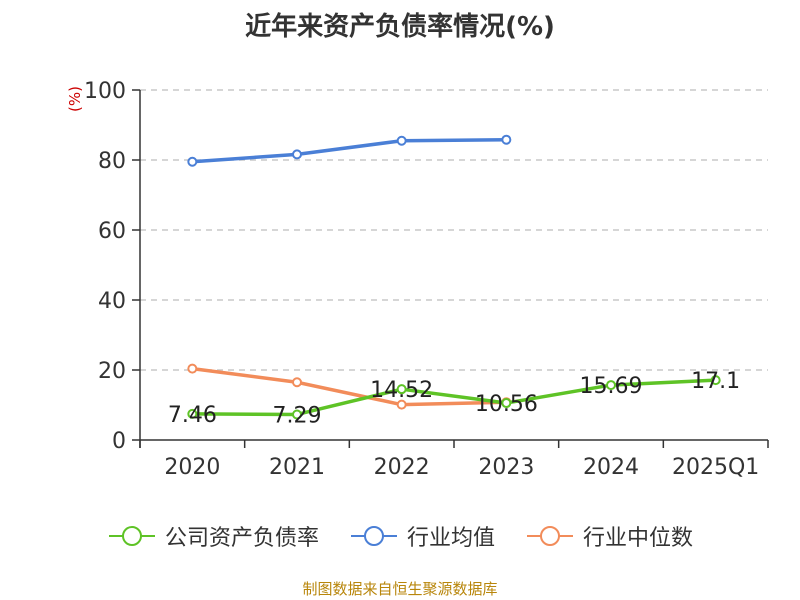 This screenshot has height=600, width=800. I want to click on y-tick-label: 100, so click(105, 91).